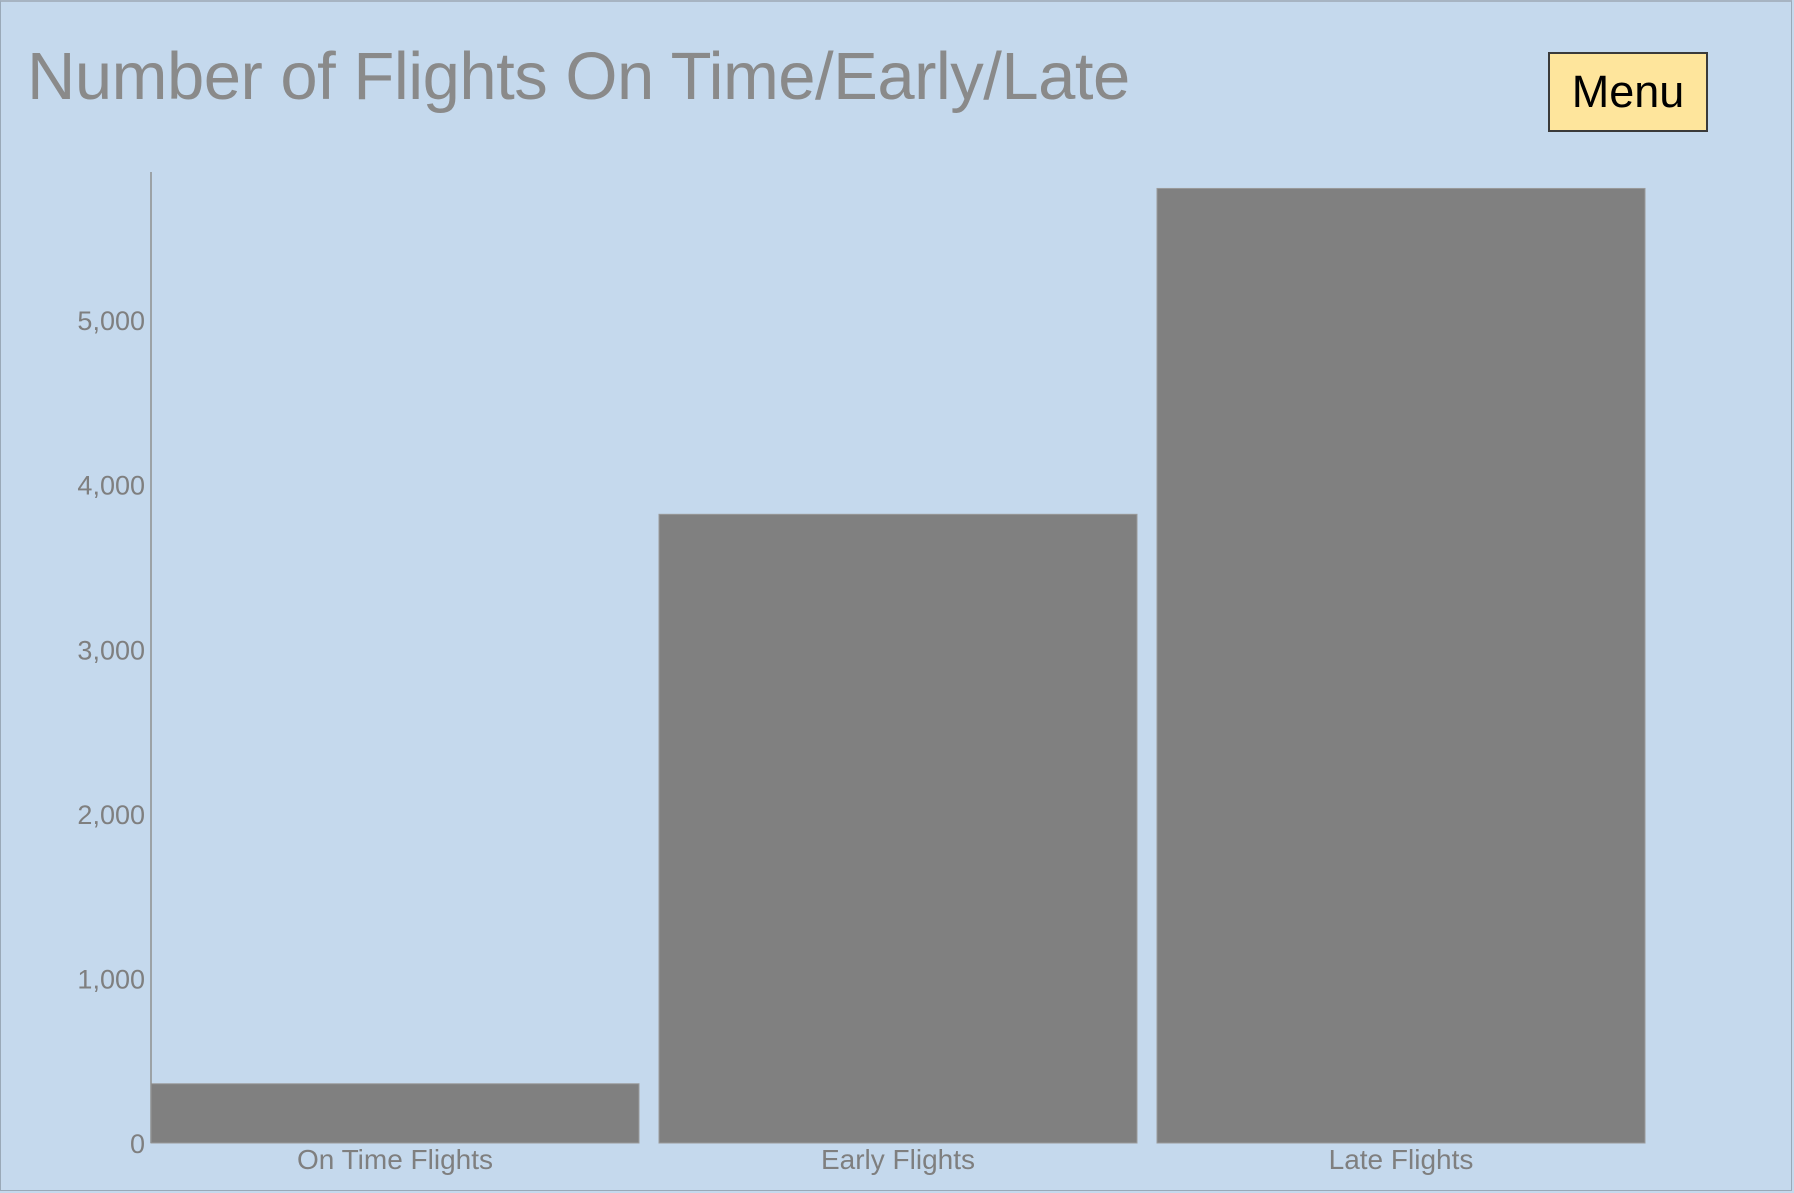 Image resolution: width=1794 pixels, height=1193 pixels. Describe the element at coordinates (898, 828) in the screenshot. I see `bar-early-flights` at that location.